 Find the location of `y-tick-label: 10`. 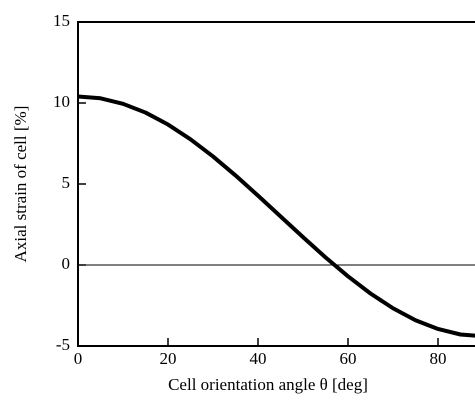

y-tick-label: 10 is located at coordinates (61, 101).